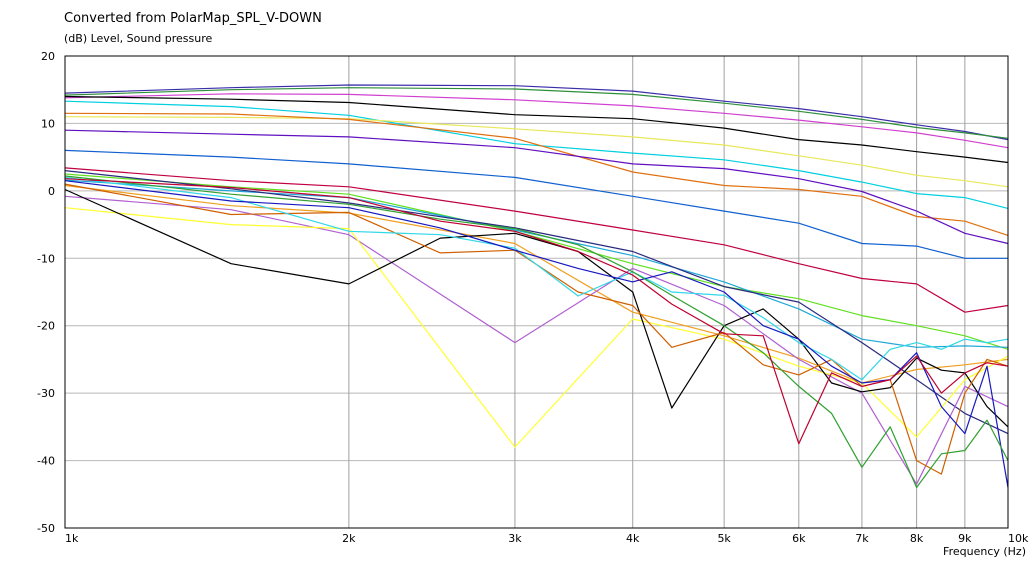 The image size is (1032, 563). Describe the element at coordinates (349, 538) in the screenshot. I see `x-tick-label: 2k` at that location.